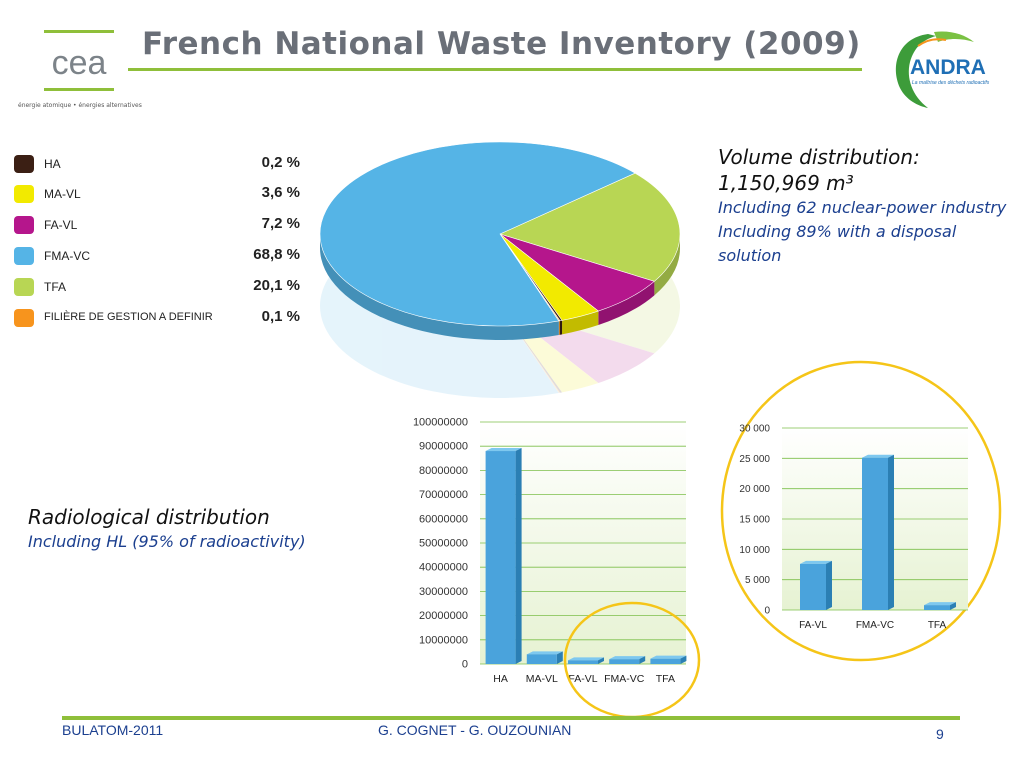 This screenshot has width=1024, height=768. I want to click on legend-value: 7,2 %, so click(280, 223).